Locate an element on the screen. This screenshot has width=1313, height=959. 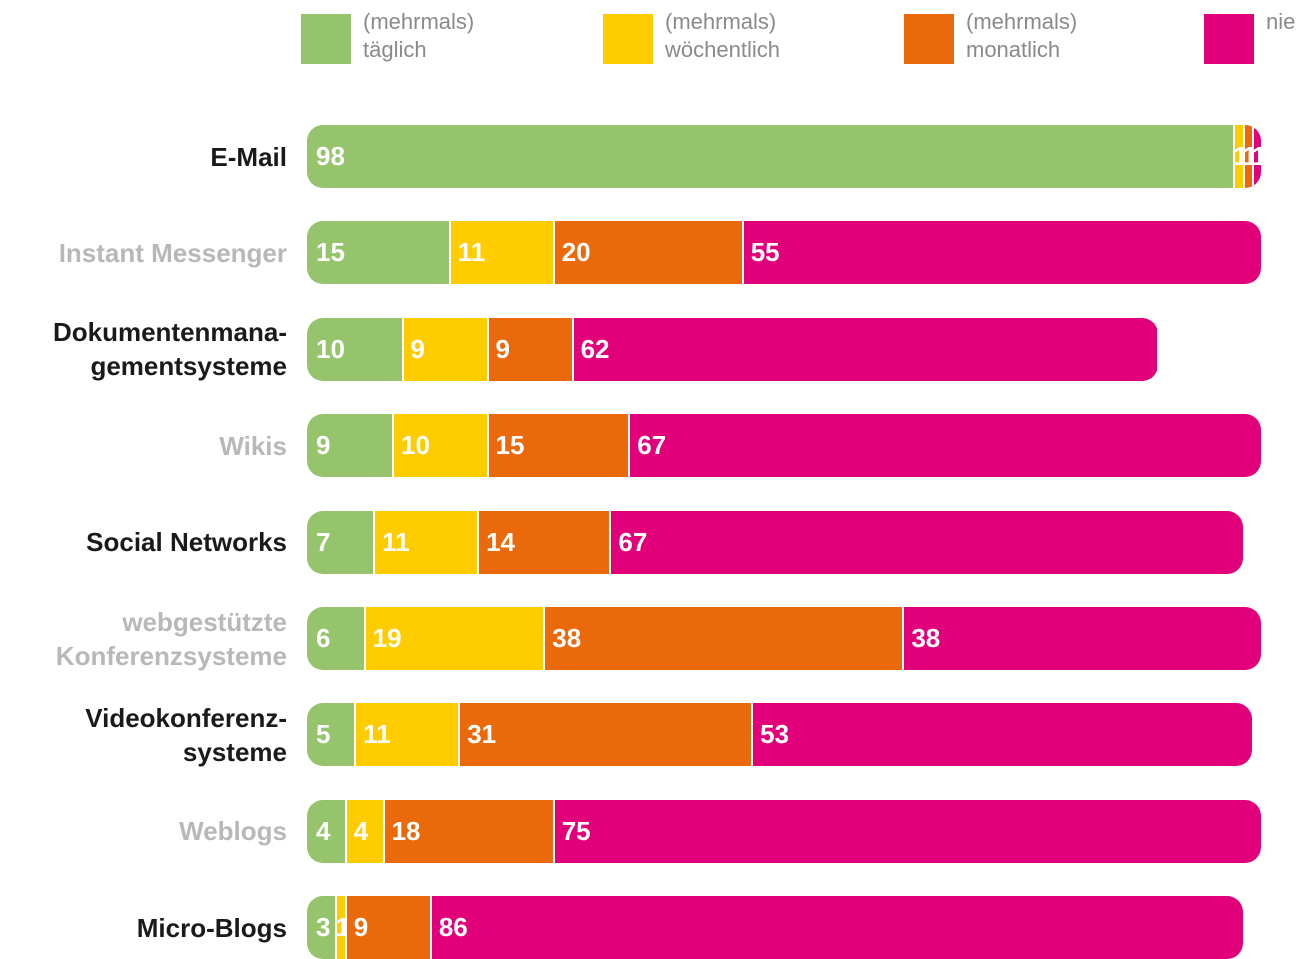
value-label: 62 is located at coordinates (595, 348).